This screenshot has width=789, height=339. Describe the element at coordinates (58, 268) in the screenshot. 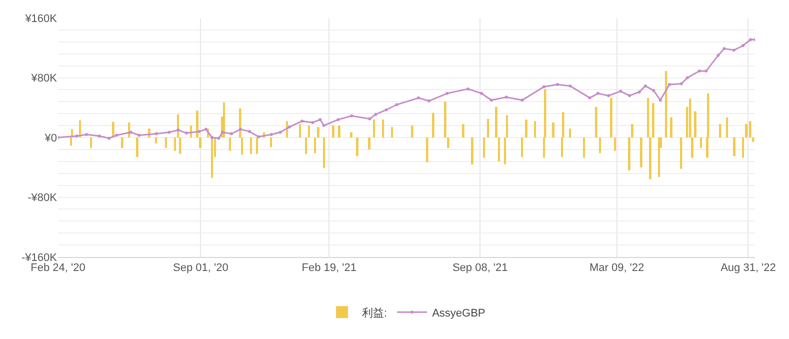

I see `x-tick-label: Feb 24, '20` at that location.